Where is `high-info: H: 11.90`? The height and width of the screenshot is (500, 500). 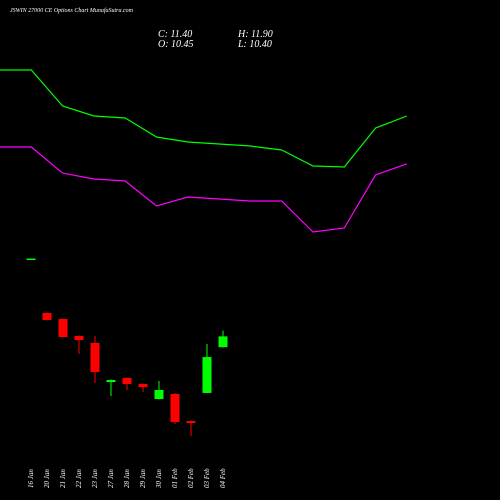 high-info: H: 11.90 is located at coordinates (255, 34).